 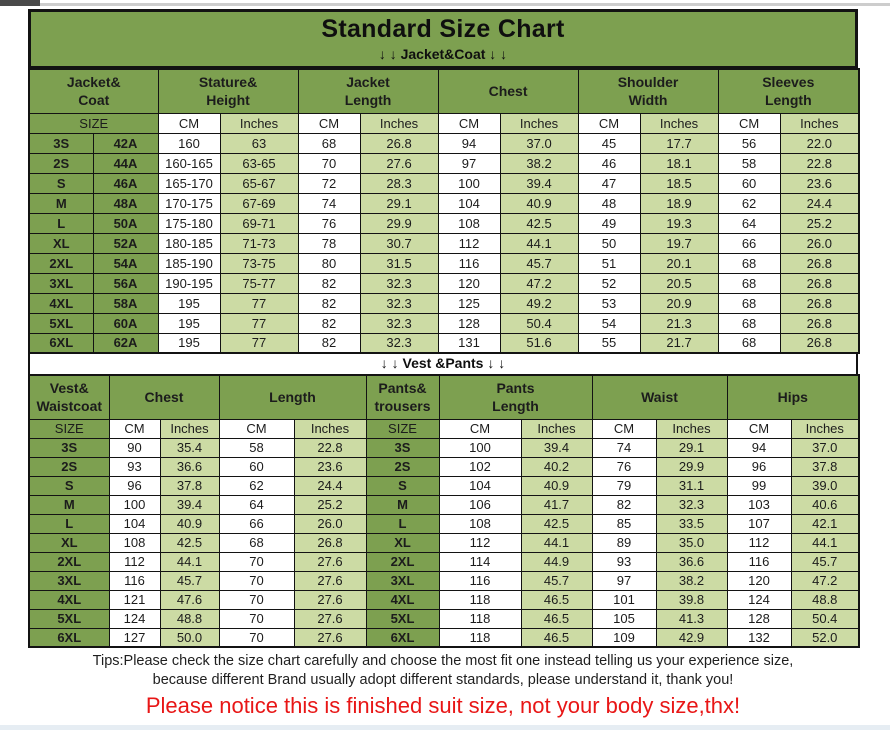 I want to click on size-header-cell: SIZE, so click(x=402, y=428).